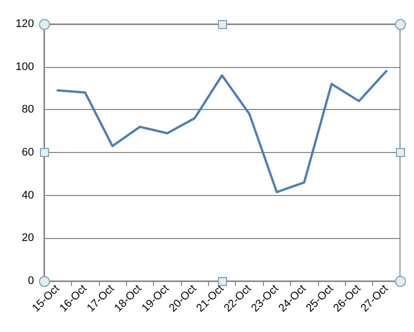 Image resolution: width=414 pixels, height=332 pixels. What do you see at coordinates (25, 24) in the screenshot?
I see `y-tick-label: 120` at bounding box center [25, 24].